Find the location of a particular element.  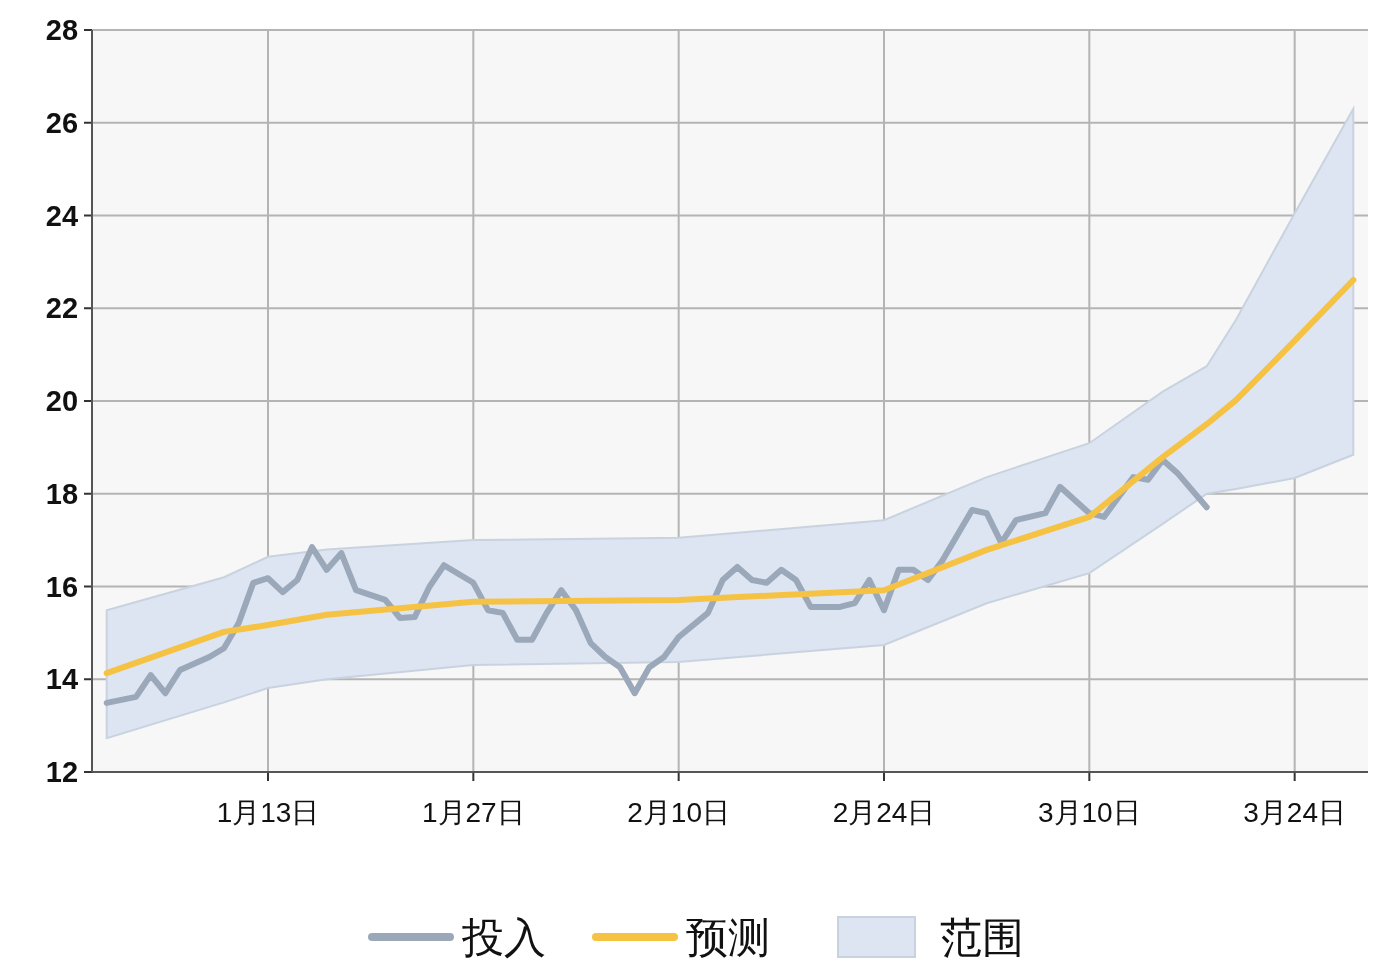

x-tick-label: 1月13日 is located at coordinates (268, 812).